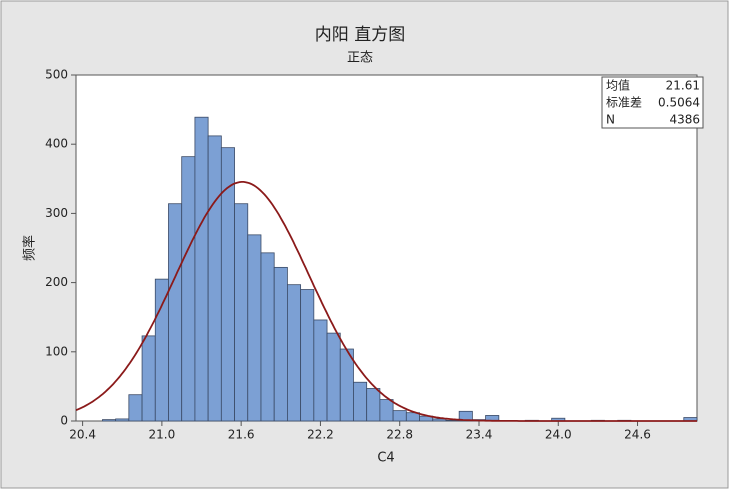  Describe the element at coordinates (558, 435) in the screenshot. I see `x-tick-label: 24.0` at that location.